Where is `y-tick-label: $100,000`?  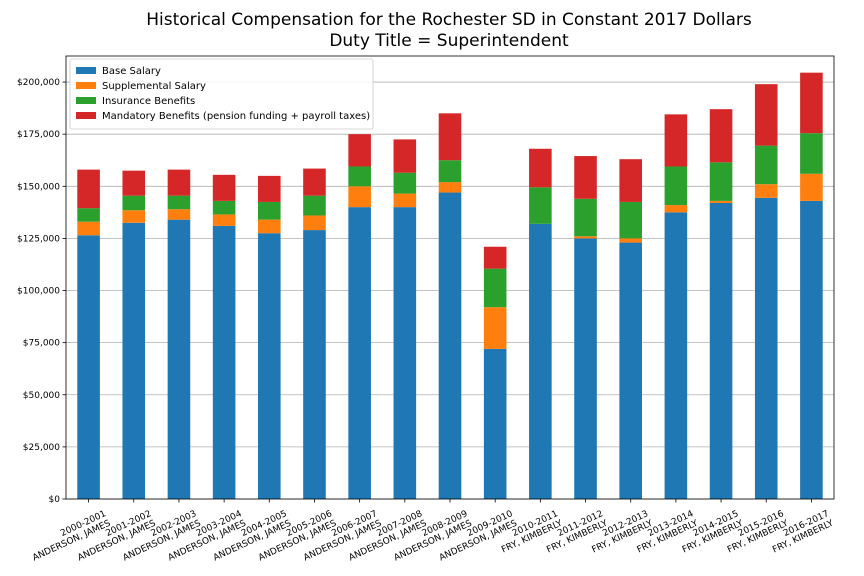
y-tick-label: $100,000 is located at coordinates (38, 292).